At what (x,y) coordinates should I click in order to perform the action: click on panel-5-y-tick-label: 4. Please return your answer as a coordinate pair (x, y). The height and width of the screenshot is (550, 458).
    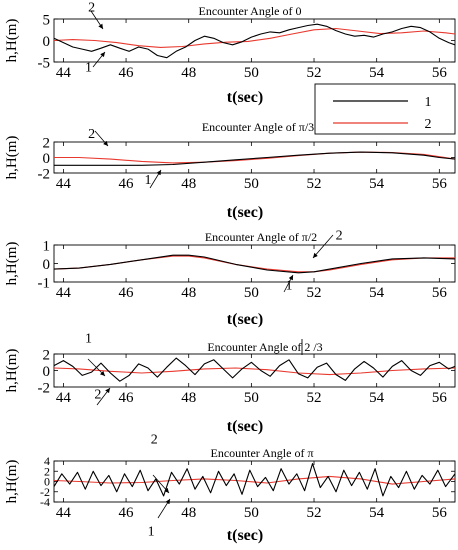
    Looking at the image, I should click on (47, 461).